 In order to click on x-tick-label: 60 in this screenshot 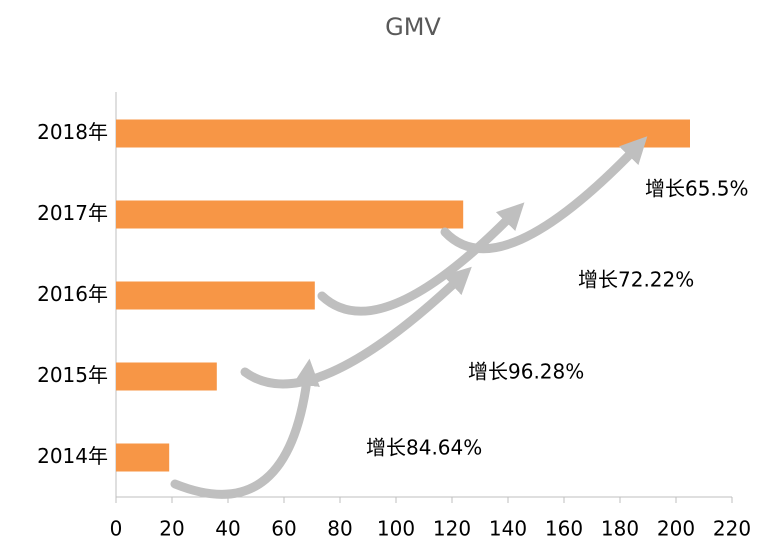, I will do `click(283, 529)`.